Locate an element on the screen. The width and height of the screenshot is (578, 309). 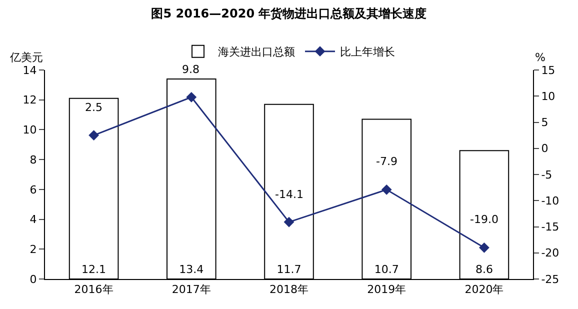
y2-tick-label: -20 is located at coordinates (550, 253).